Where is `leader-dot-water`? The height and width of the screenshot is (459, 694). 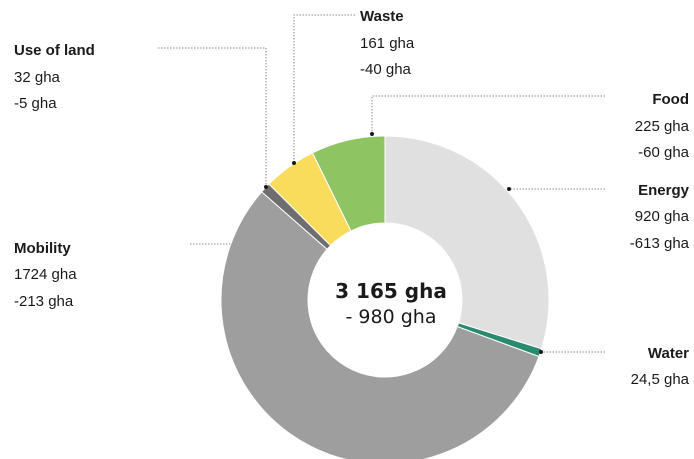
leader-dot-water is located at coordinates (541, 352).